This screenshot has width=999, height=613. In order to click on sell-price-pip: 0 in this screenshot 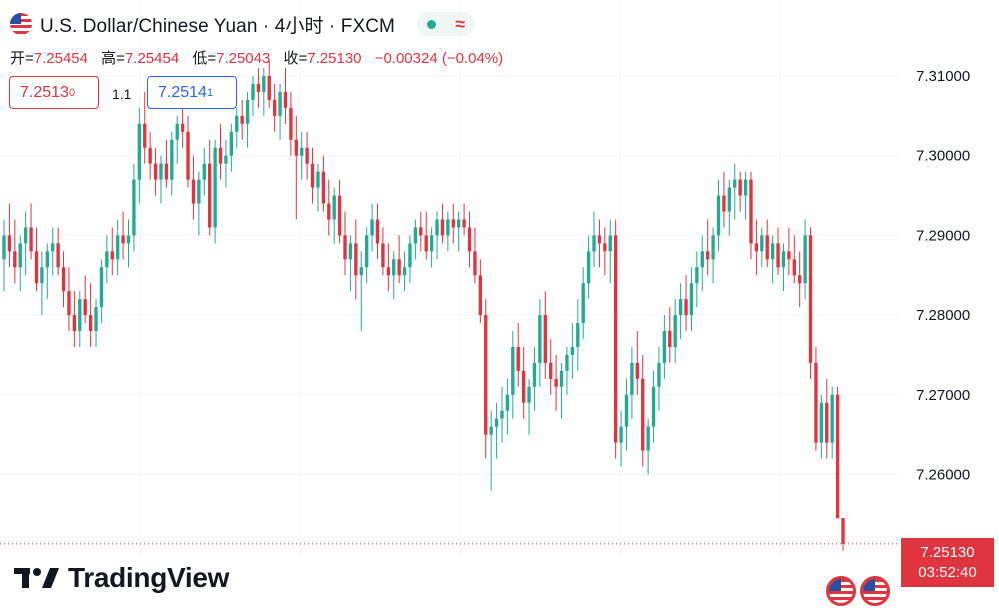, I will do `click(72, 92)`.